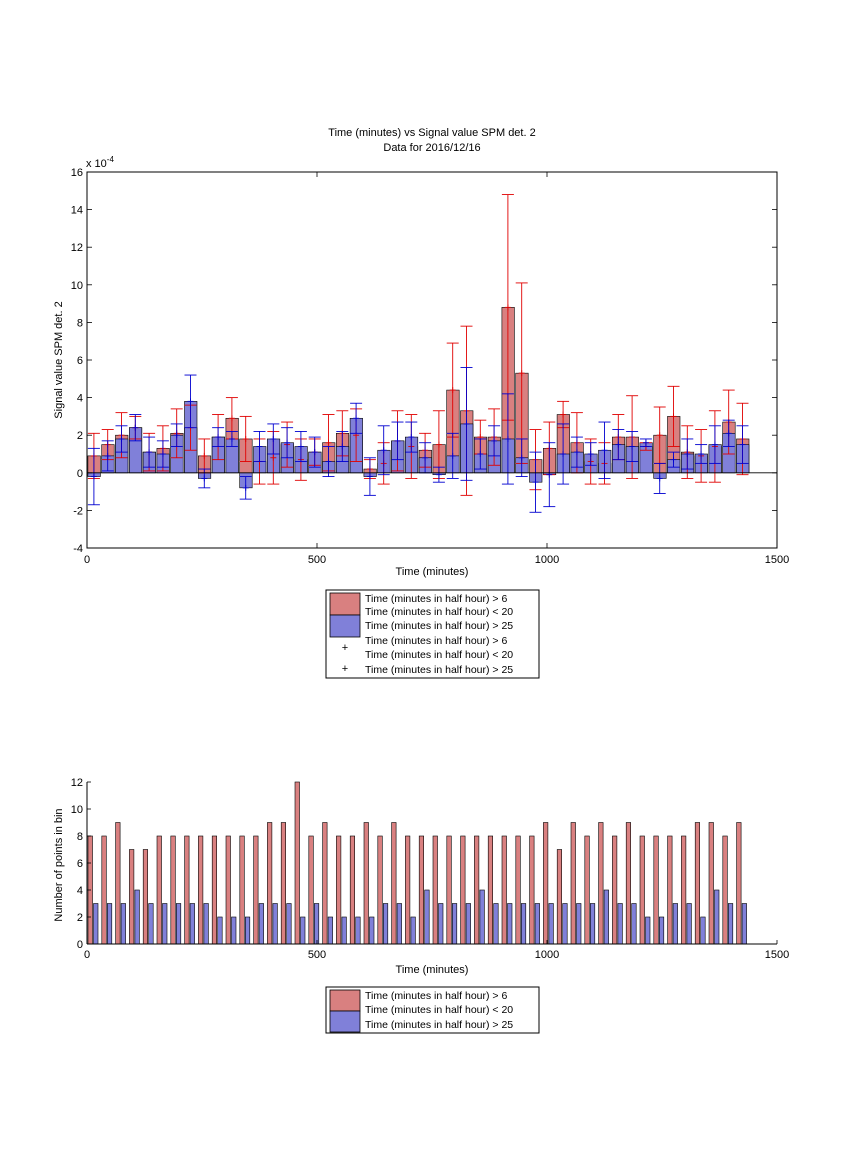 The image size is (864, 1152). Describe the element at coordinates (80, 436) in the screenshot. I see `y-tick-label: 2` at that location.